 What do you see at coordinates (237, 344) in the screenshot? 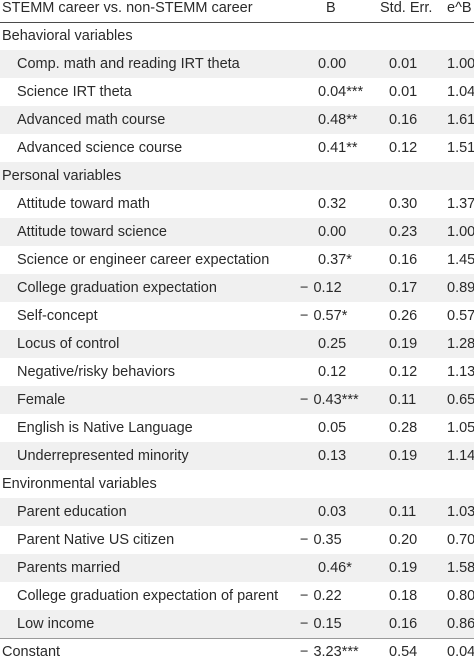
I see `table-row: Locus of control 0.25 0.19 1.28` at bounding box center [237, 344].